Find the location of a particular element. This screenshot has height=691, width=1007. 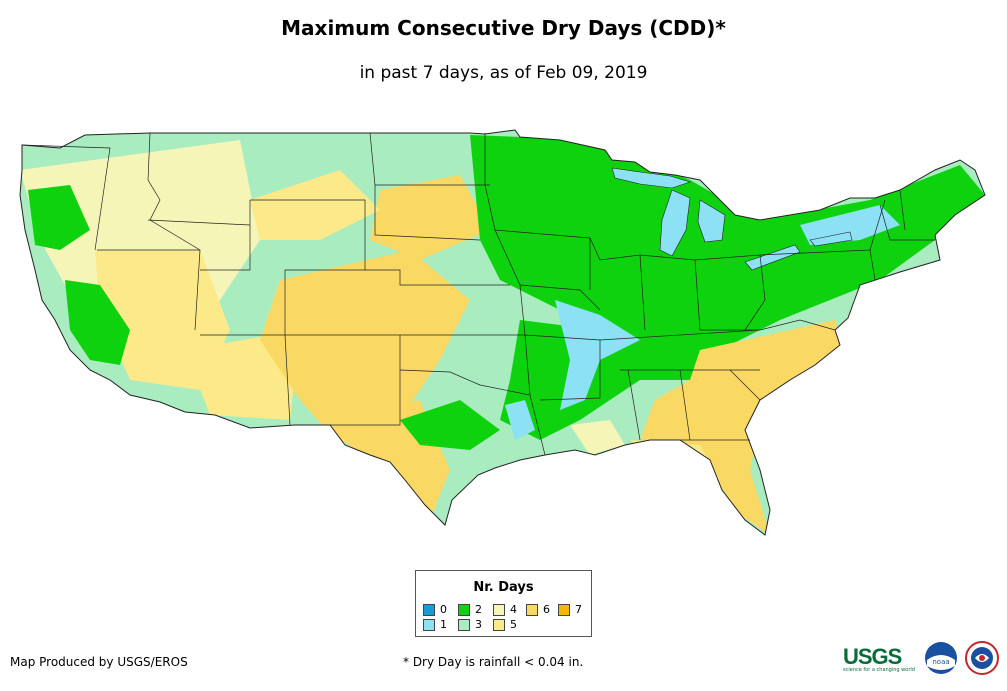

legend-label-0: 0 is located at coordinates (443, 609).